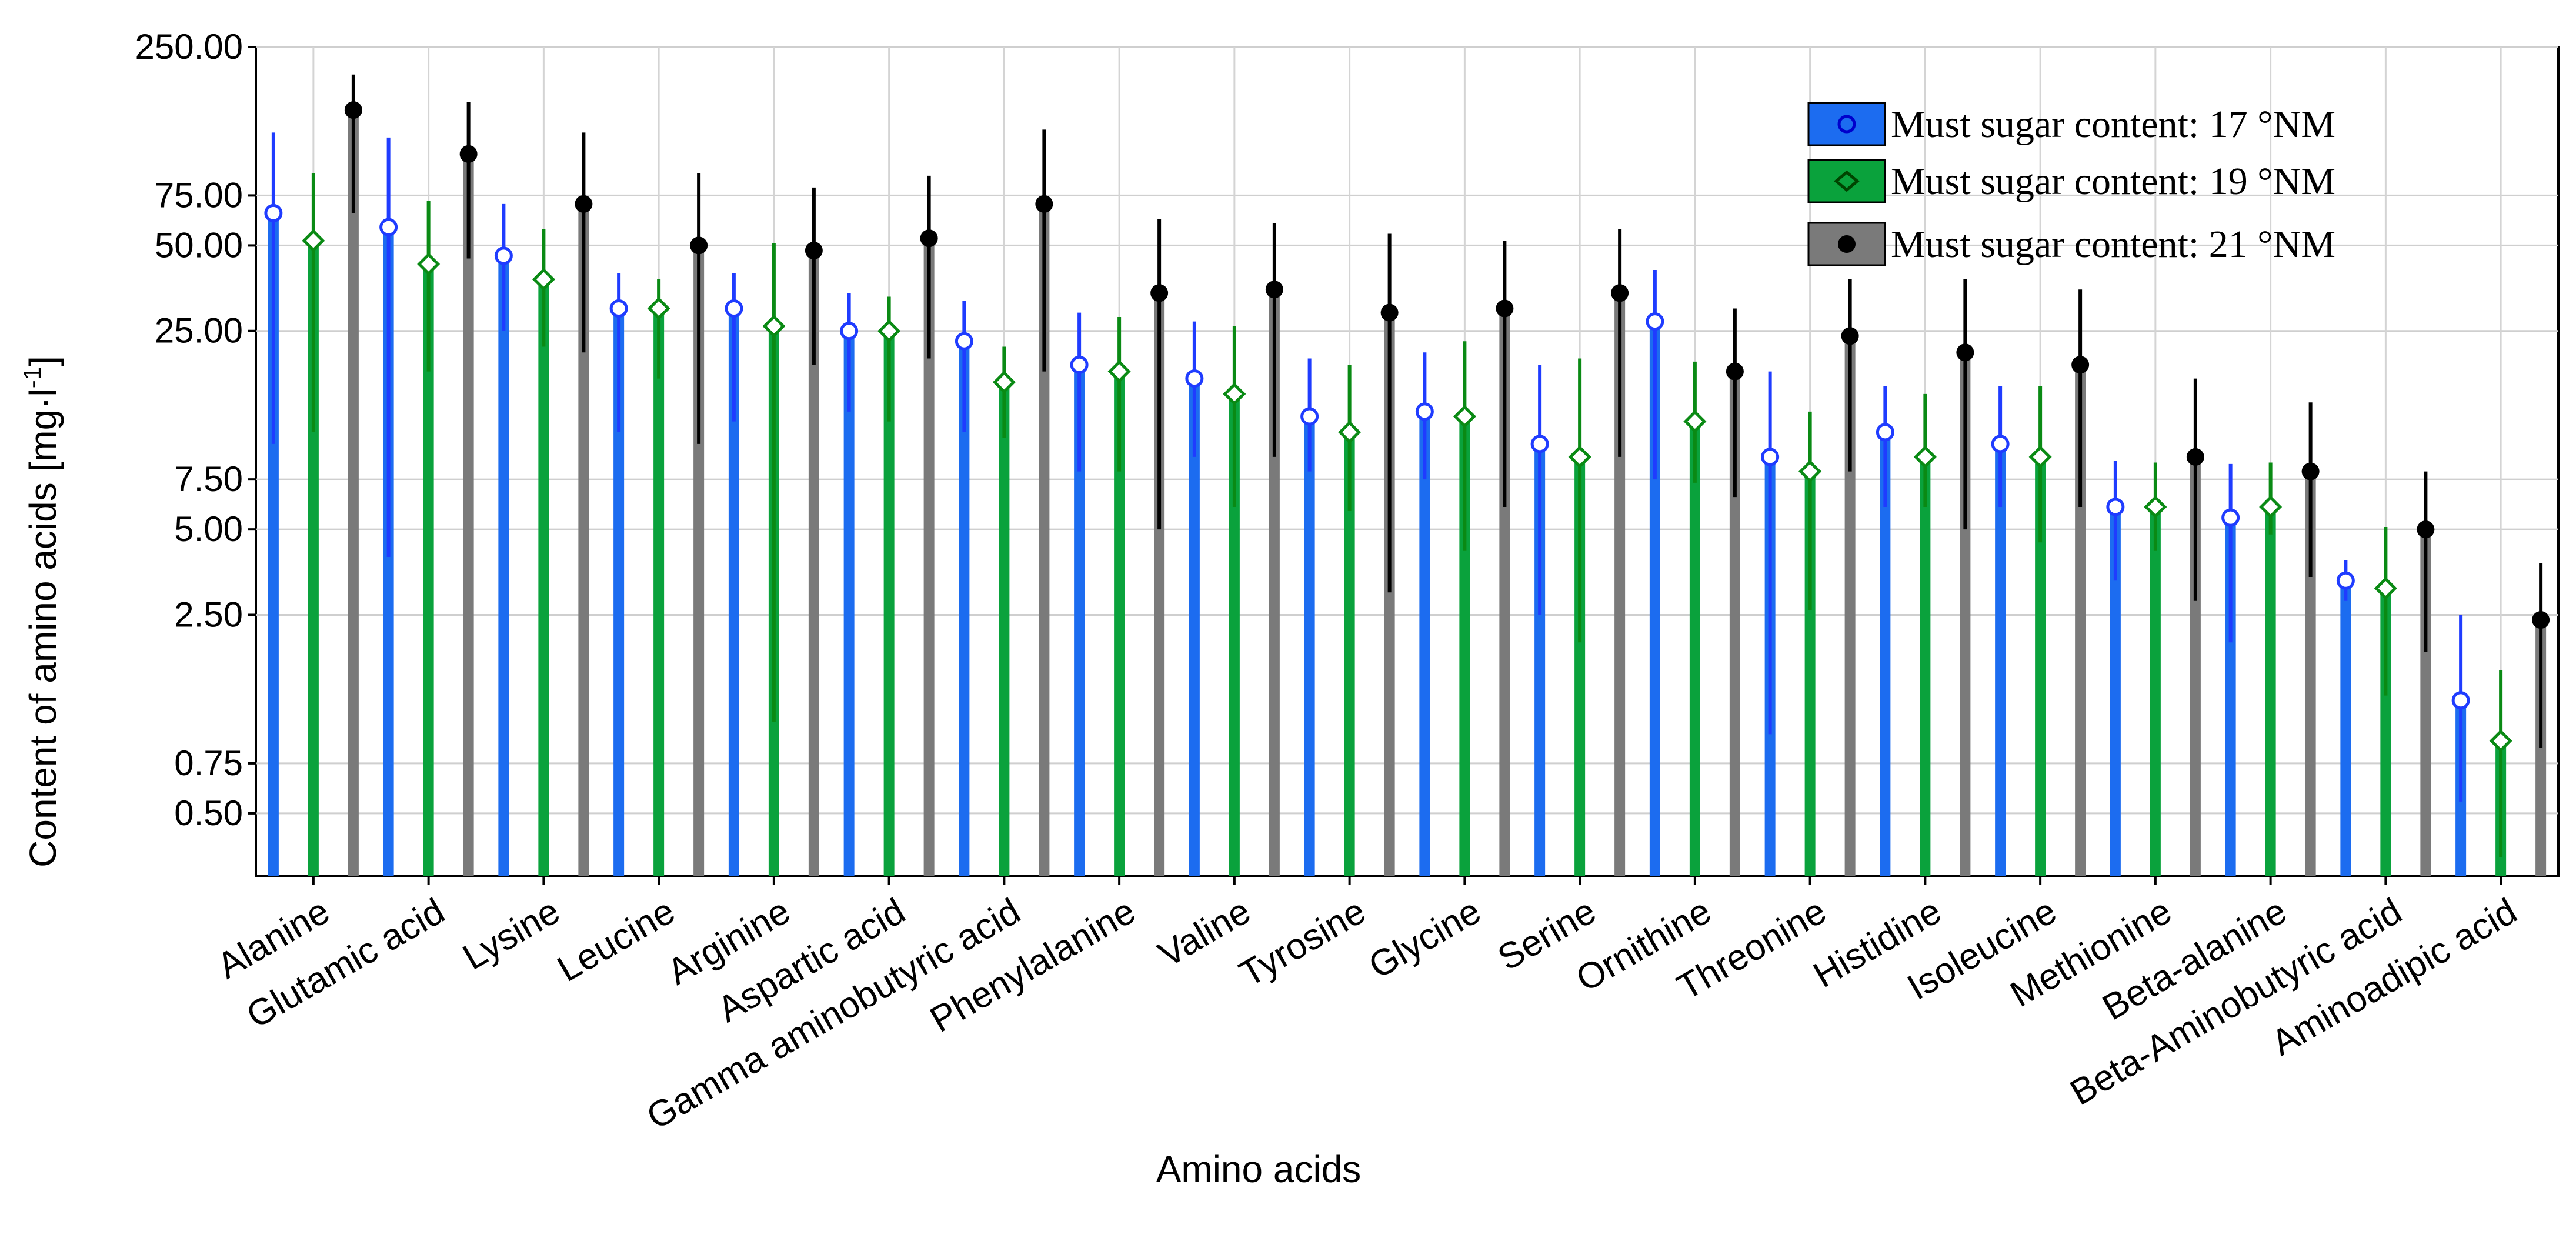  I want to click on point-series1-ornithine, so click(1655, 321).